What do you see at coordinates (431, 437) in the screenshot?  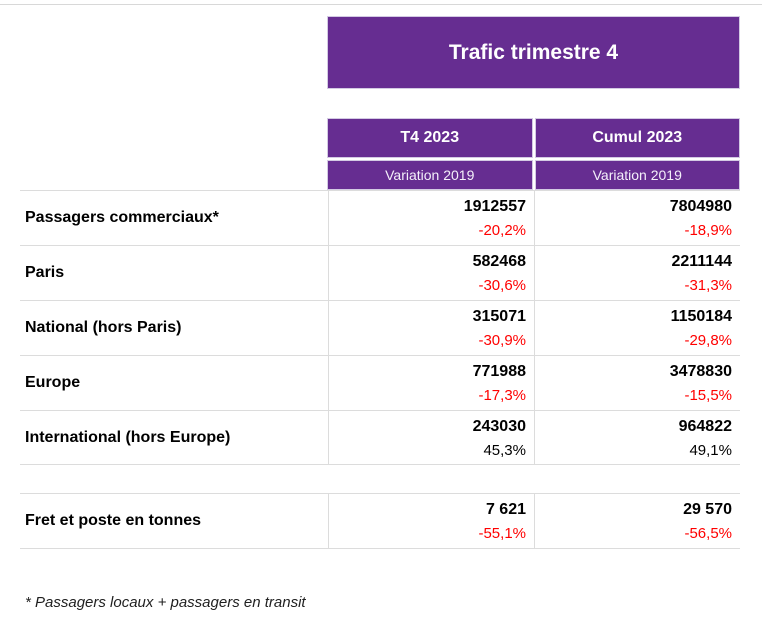 I see `t4-cell: 243030 45,3%` at bounding box center [431, 437].